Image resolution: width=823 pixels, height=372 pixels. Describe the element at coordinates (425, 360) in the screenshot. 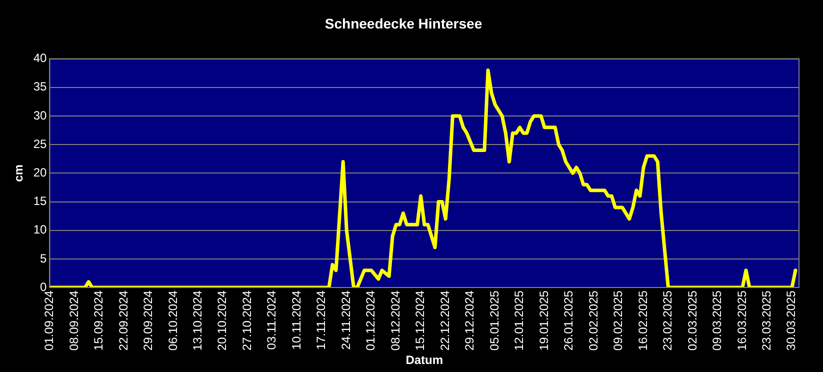

I see `x-axis-title: Datum` at that location.